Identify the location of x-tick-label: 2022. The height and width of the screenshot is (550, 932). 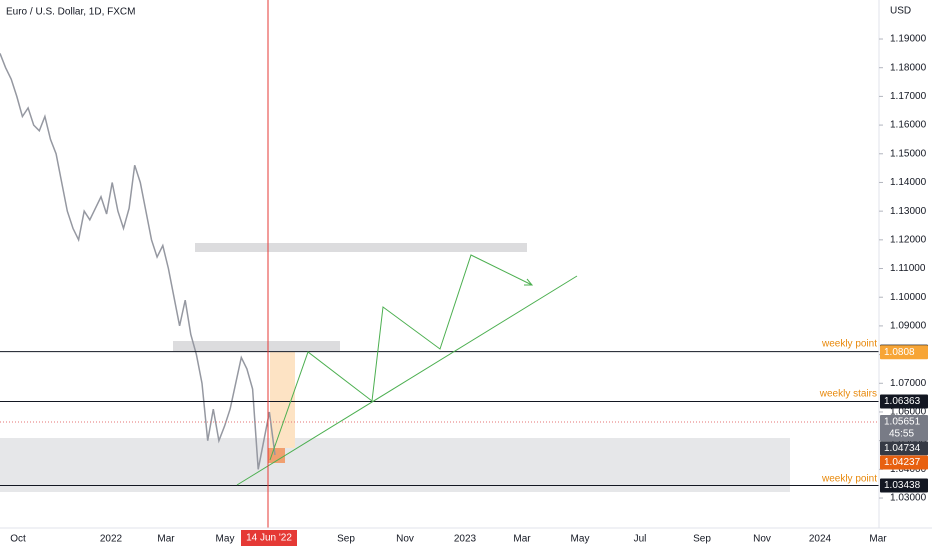
(111, 539).